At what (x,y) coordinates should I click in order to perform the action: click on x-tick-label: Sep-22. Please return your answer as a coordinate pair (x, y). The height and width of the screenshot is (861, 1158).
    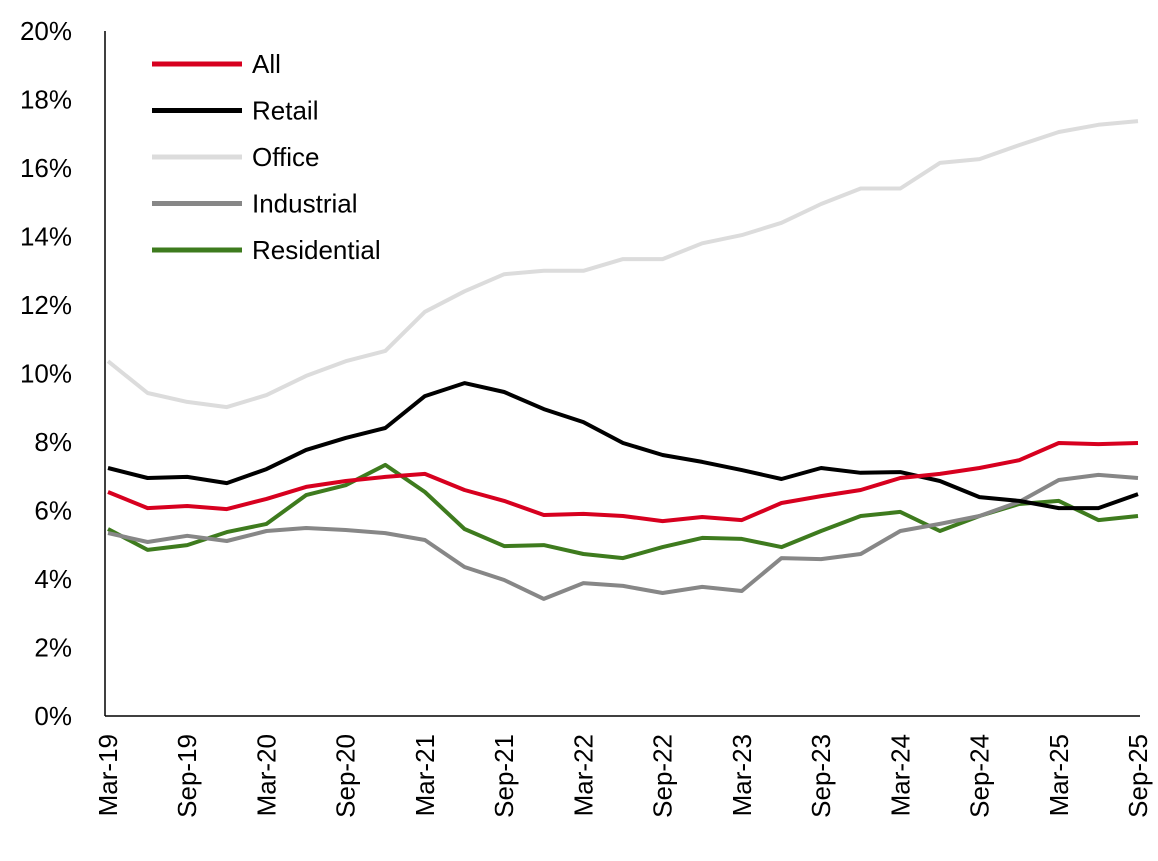
    Looking at the image, I should click on (663, 776).